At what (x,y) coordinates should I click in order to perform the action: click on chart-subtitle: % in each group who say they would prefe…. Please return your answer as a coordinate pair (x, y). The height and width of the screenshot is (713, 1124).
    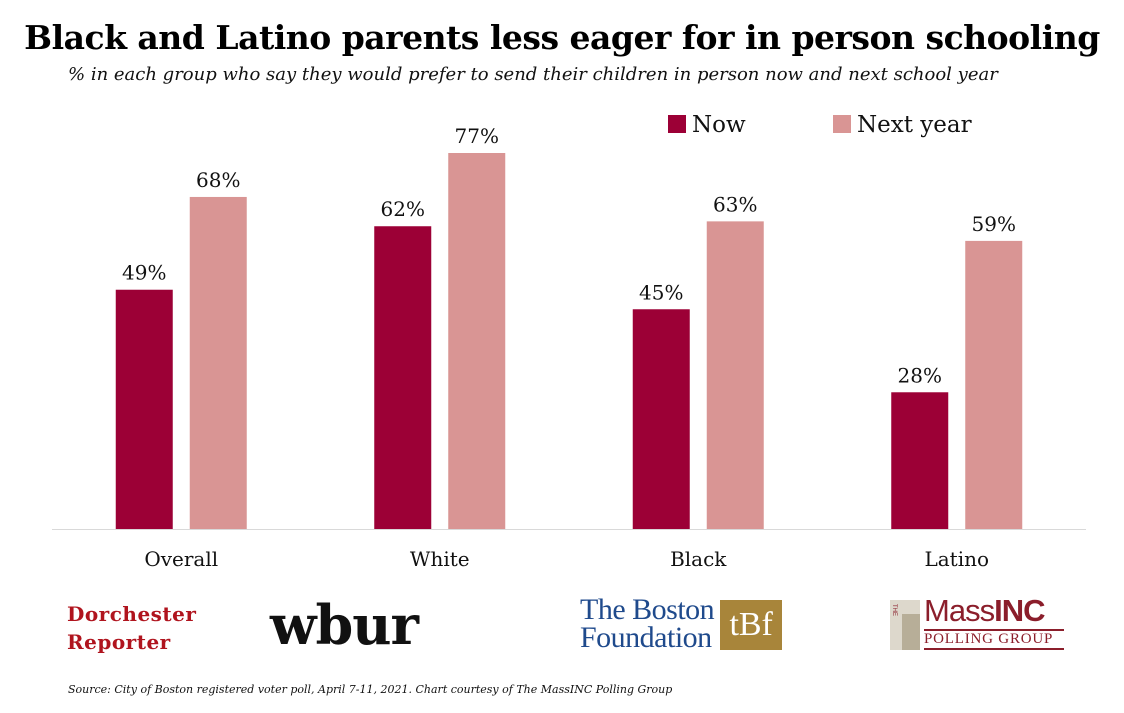
    Looking at the image, I should click on (533, 74).